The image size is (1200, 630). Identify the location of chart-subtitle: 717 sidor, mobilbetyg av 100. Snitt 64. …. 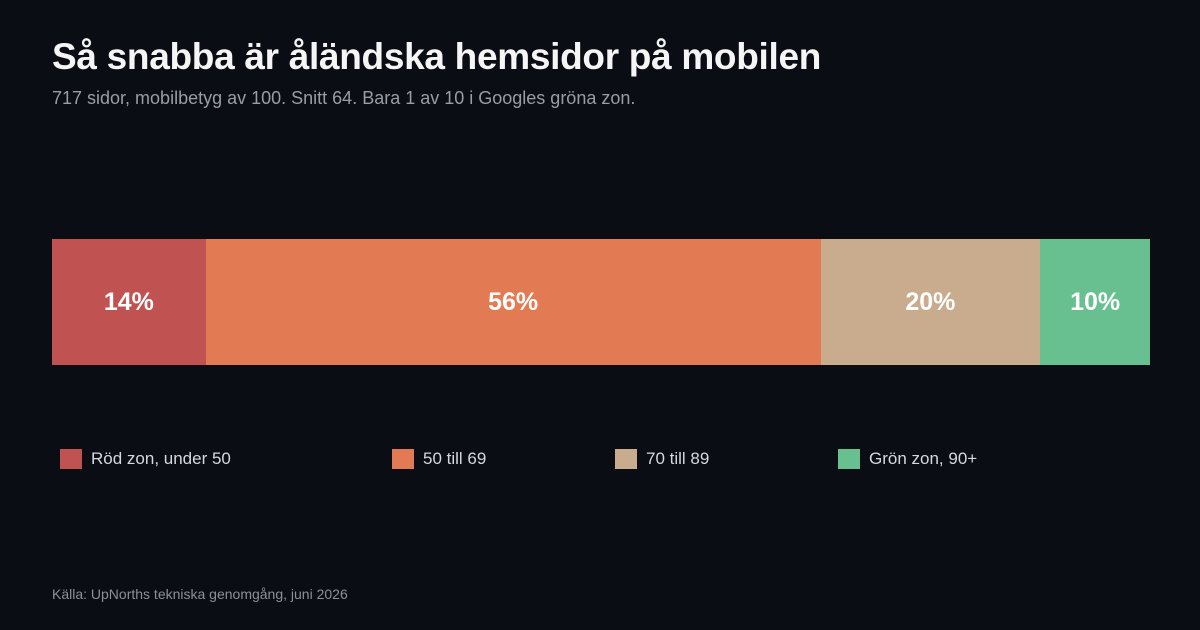
(344, 98).